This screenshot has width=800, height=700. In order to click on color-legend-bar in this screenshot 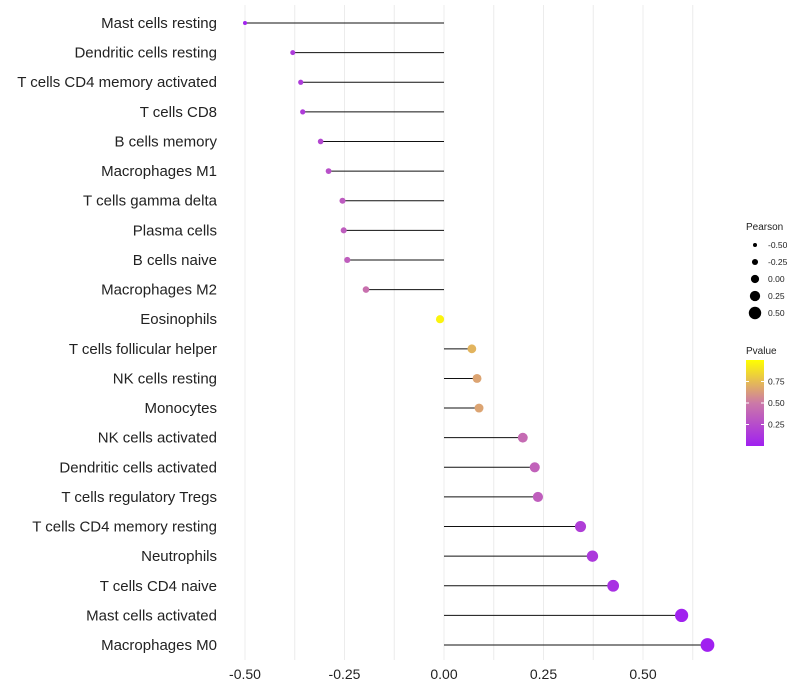, I will do `click(755, 403)`.